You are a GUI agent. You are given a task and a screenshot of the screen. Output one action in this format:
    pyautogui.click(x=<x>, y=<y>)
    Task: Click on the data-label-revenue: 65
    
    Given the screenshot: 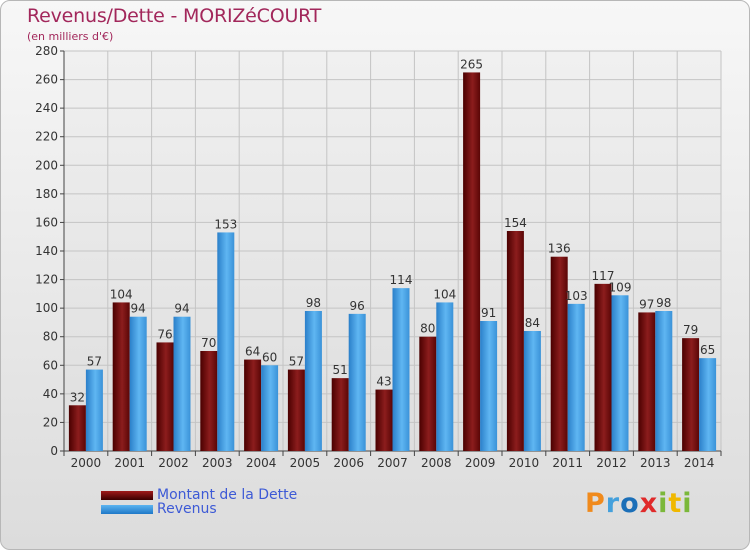 What is the action you would take?
    pyautogui.click(x=707, y=350)
    